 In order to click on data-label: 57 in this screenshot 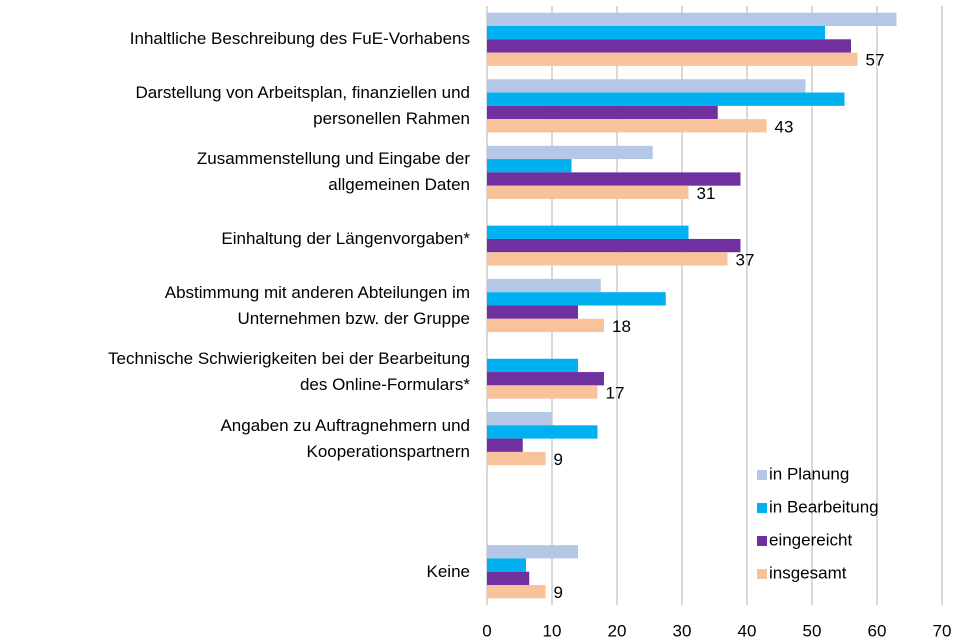, I will do `click(875, 60)`.